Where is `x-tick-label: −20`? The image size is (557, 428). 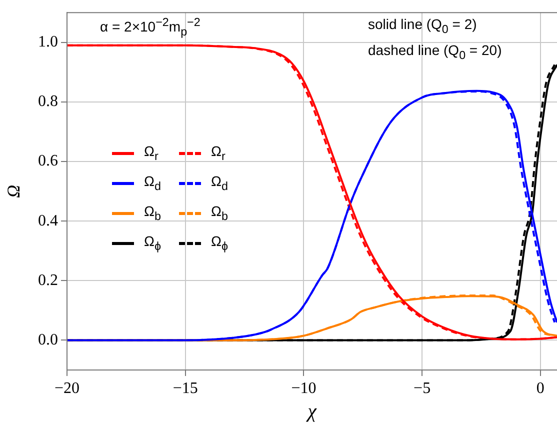 x-tick-label: −20 is located at coordinates (67, 388).